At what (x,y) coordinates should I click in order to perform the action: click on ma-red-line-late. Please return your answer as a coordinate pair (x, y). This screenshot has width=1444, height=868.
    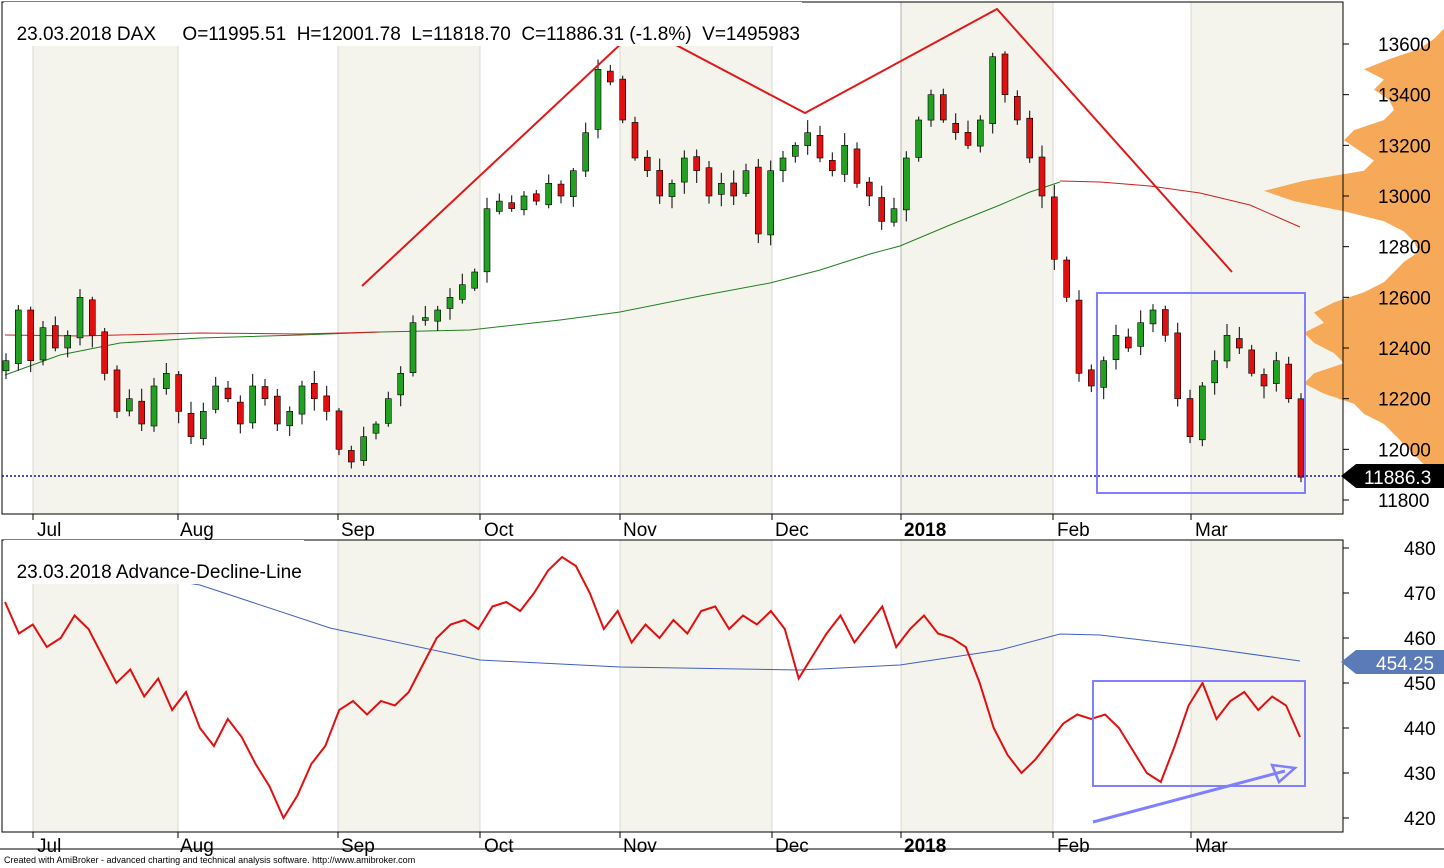
    Looking at the image, I should click on (1180, 204).